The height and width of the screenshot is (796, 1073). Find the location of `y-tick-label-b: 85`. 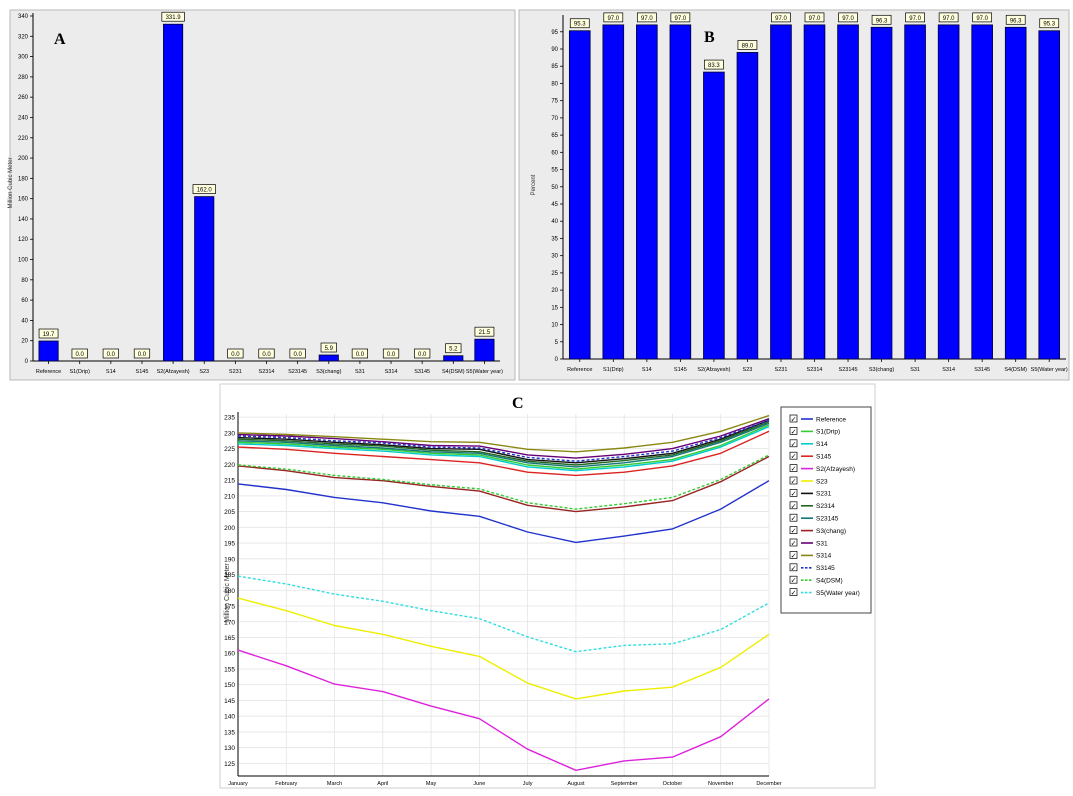

y-tick-label-b: 85 is located at coordinates (554, 67).